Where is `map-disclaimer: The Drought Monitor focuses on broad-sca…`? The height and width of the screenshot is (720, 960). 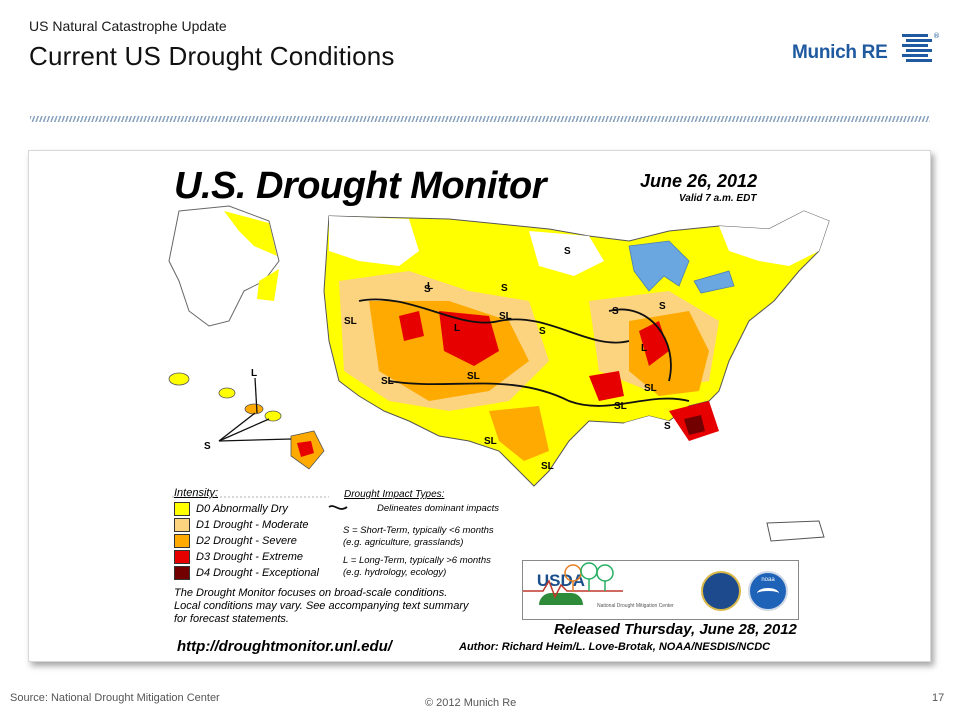
map-disclaimer: The Drought Monitor focuses on broad-sca… is located at coordinates (344, 606).